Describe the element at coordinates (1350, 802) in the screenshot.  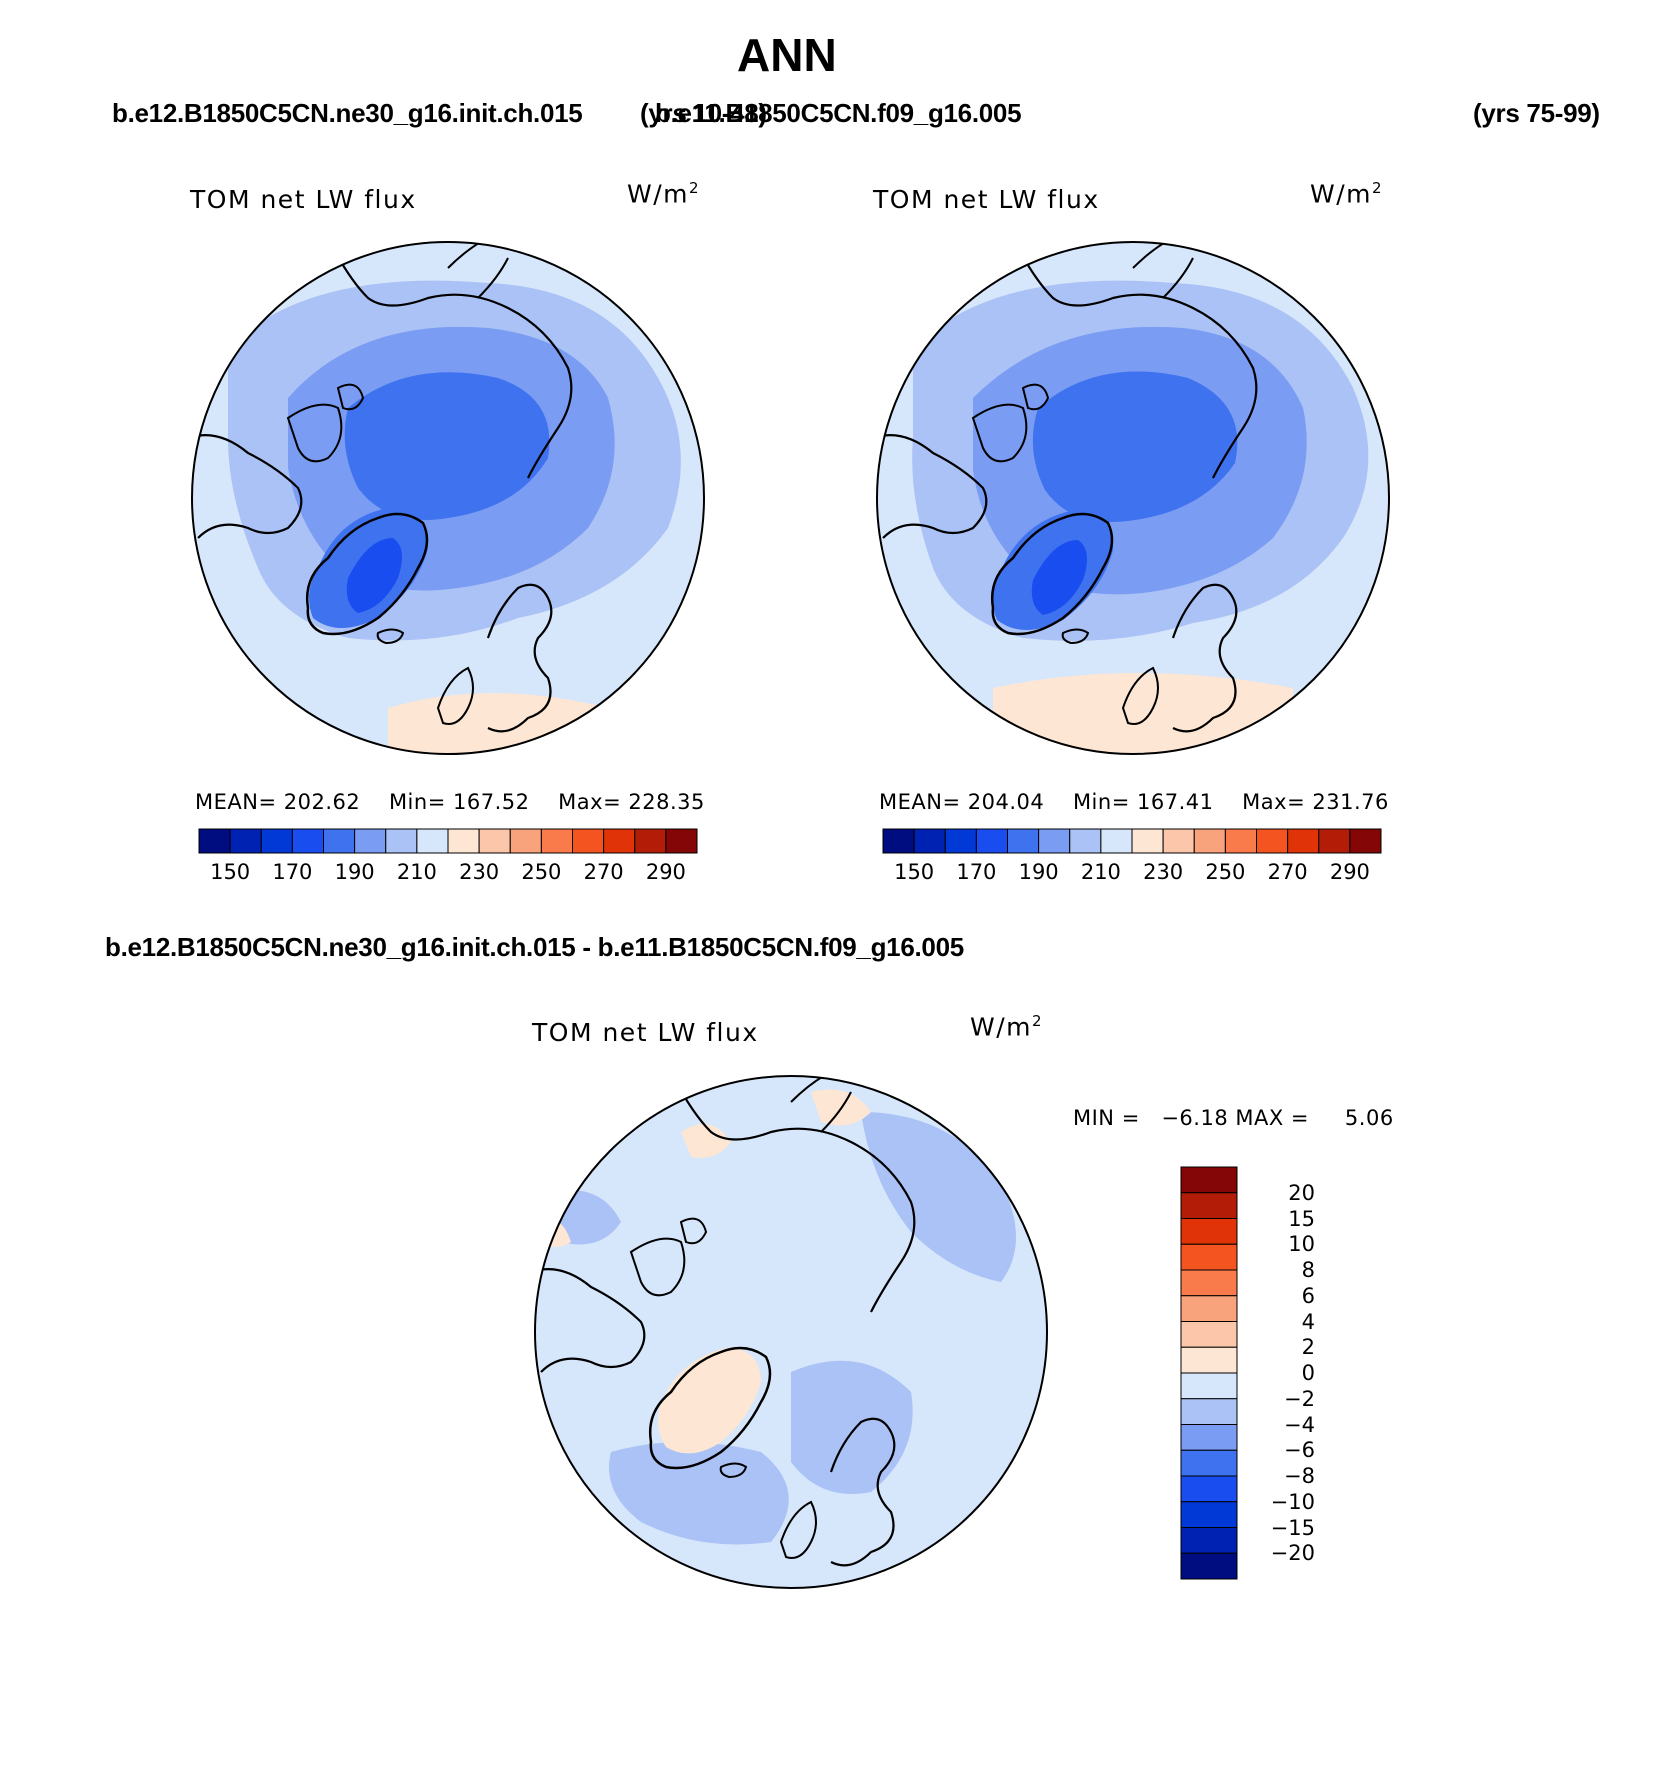
I see `top-right-max: 231.76` at that location.